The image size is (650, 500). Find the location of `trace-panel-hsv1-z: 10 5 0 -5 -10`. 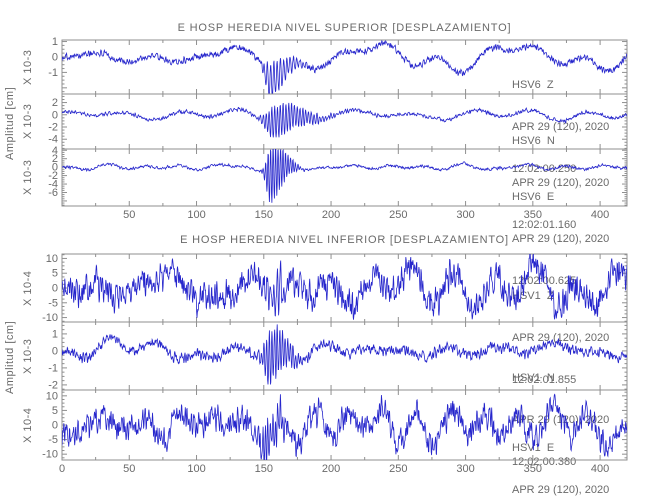

trace-panel-hsv1-z: 10 5 0 -5 -10 is located at coordinates (335, 288).